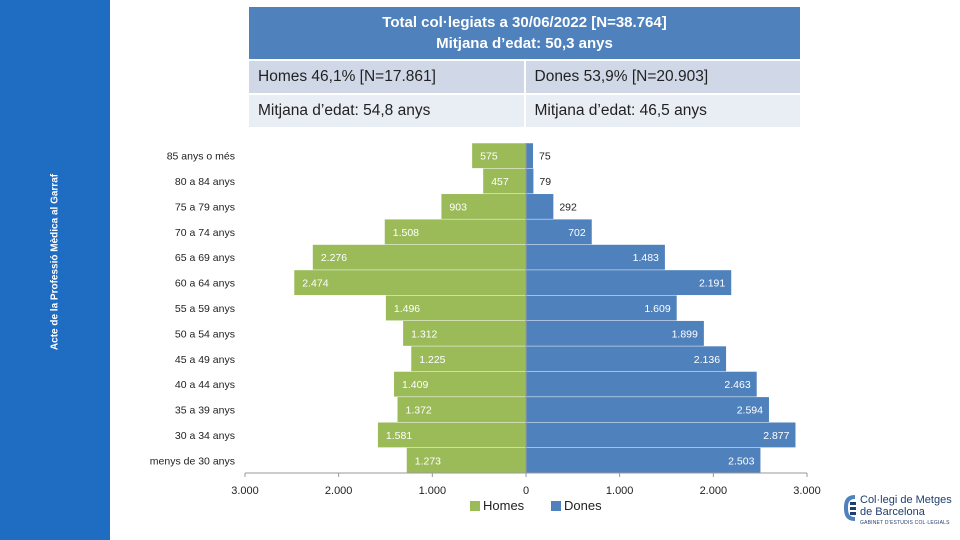 The image size is (960, 540). Describe the element at coordinates (55, 270) in the screenshot. I see `sidebar: Acte de la Professió Mèdica al Garraf` at that location.